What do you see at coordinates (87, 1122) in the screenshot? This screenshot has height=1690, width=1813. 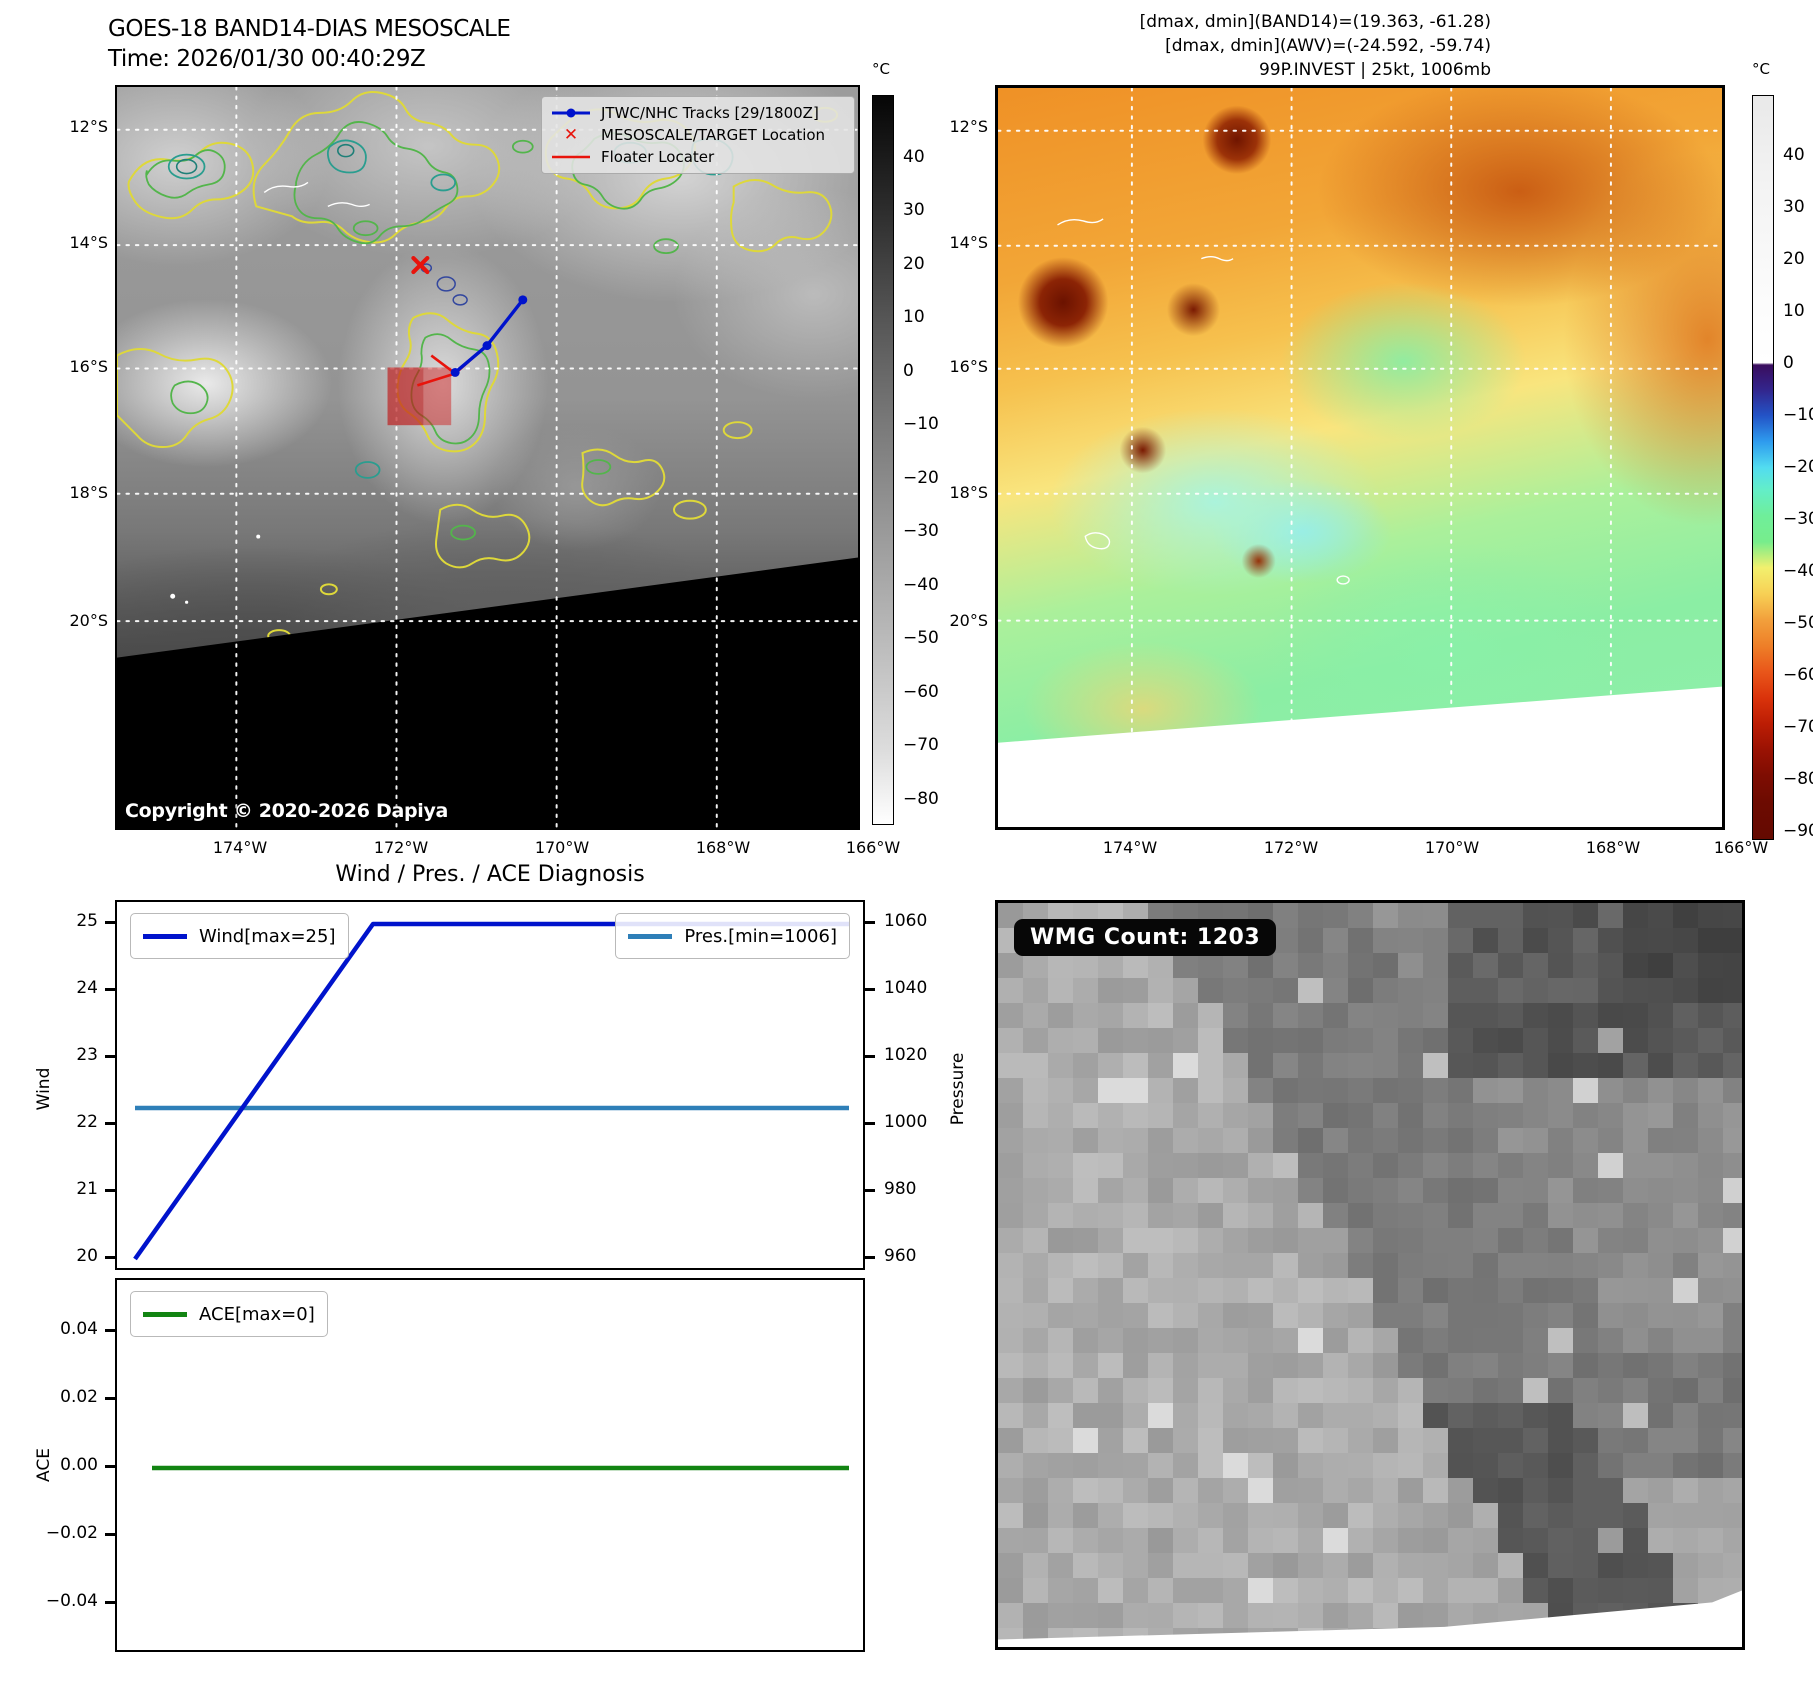 I see `wind-tick: 22` at bounding box center [87, 1122].